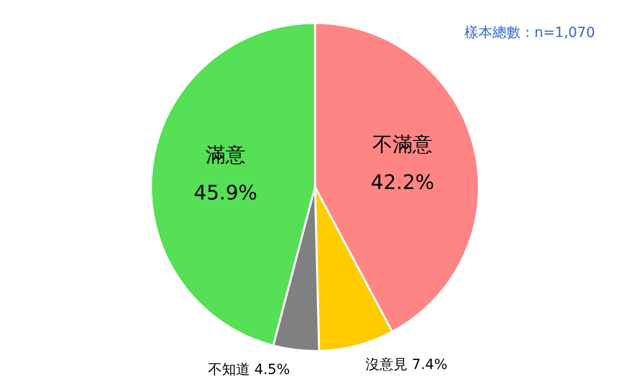 This screenshot has height=386, width=625. What do you see at coordinates (272, 370) in the screenshot?
I see `data-label: 4.5%` at bounding box center [272, 370].